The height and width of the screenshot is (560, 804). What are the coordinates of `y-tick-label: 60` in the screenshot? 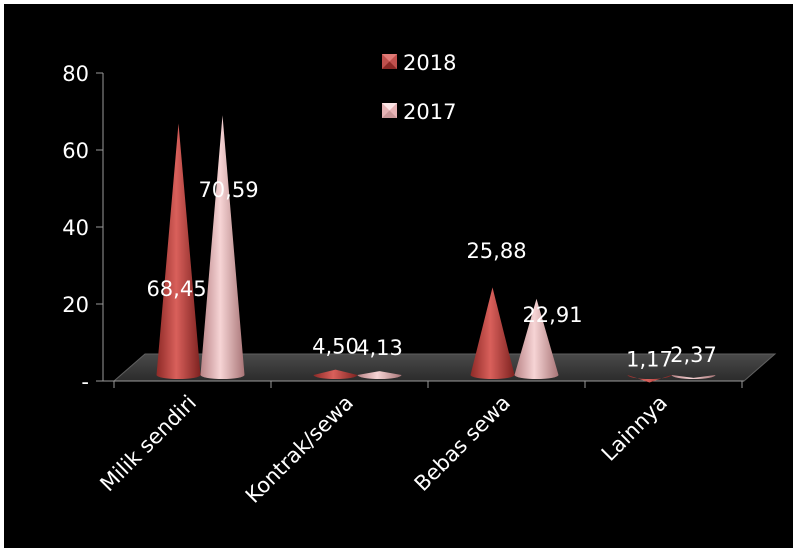 It's located at (75, 151).